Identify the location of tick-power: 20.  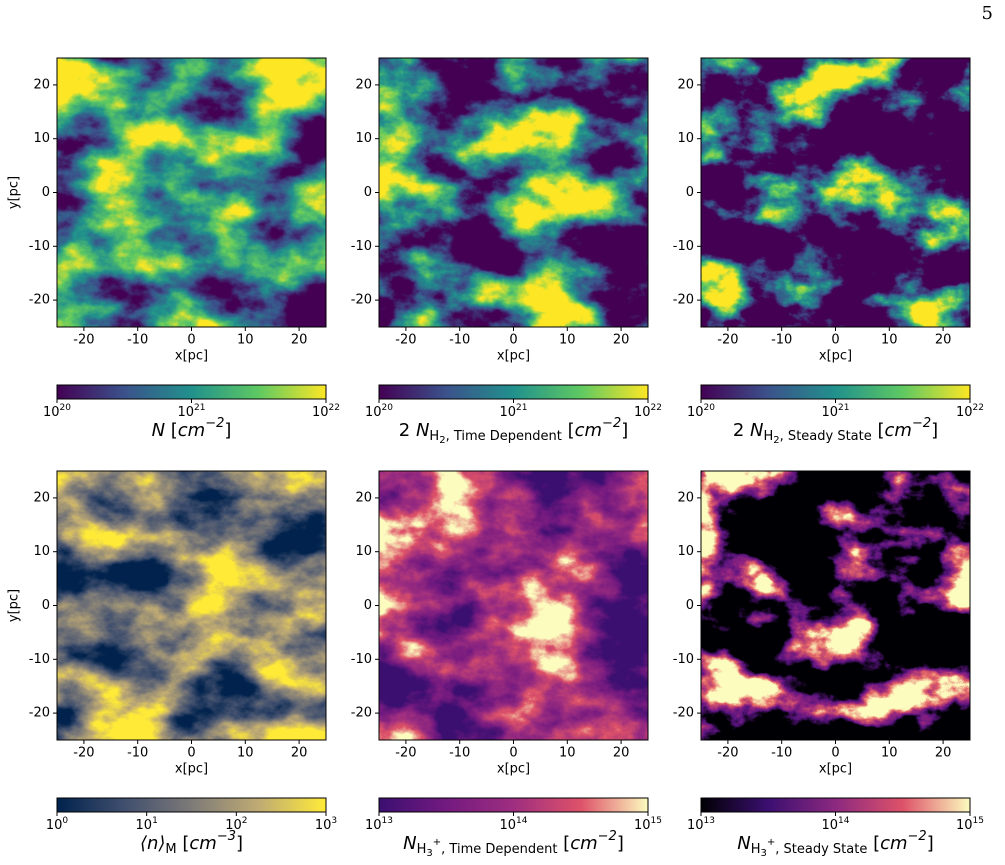
(710, 408).